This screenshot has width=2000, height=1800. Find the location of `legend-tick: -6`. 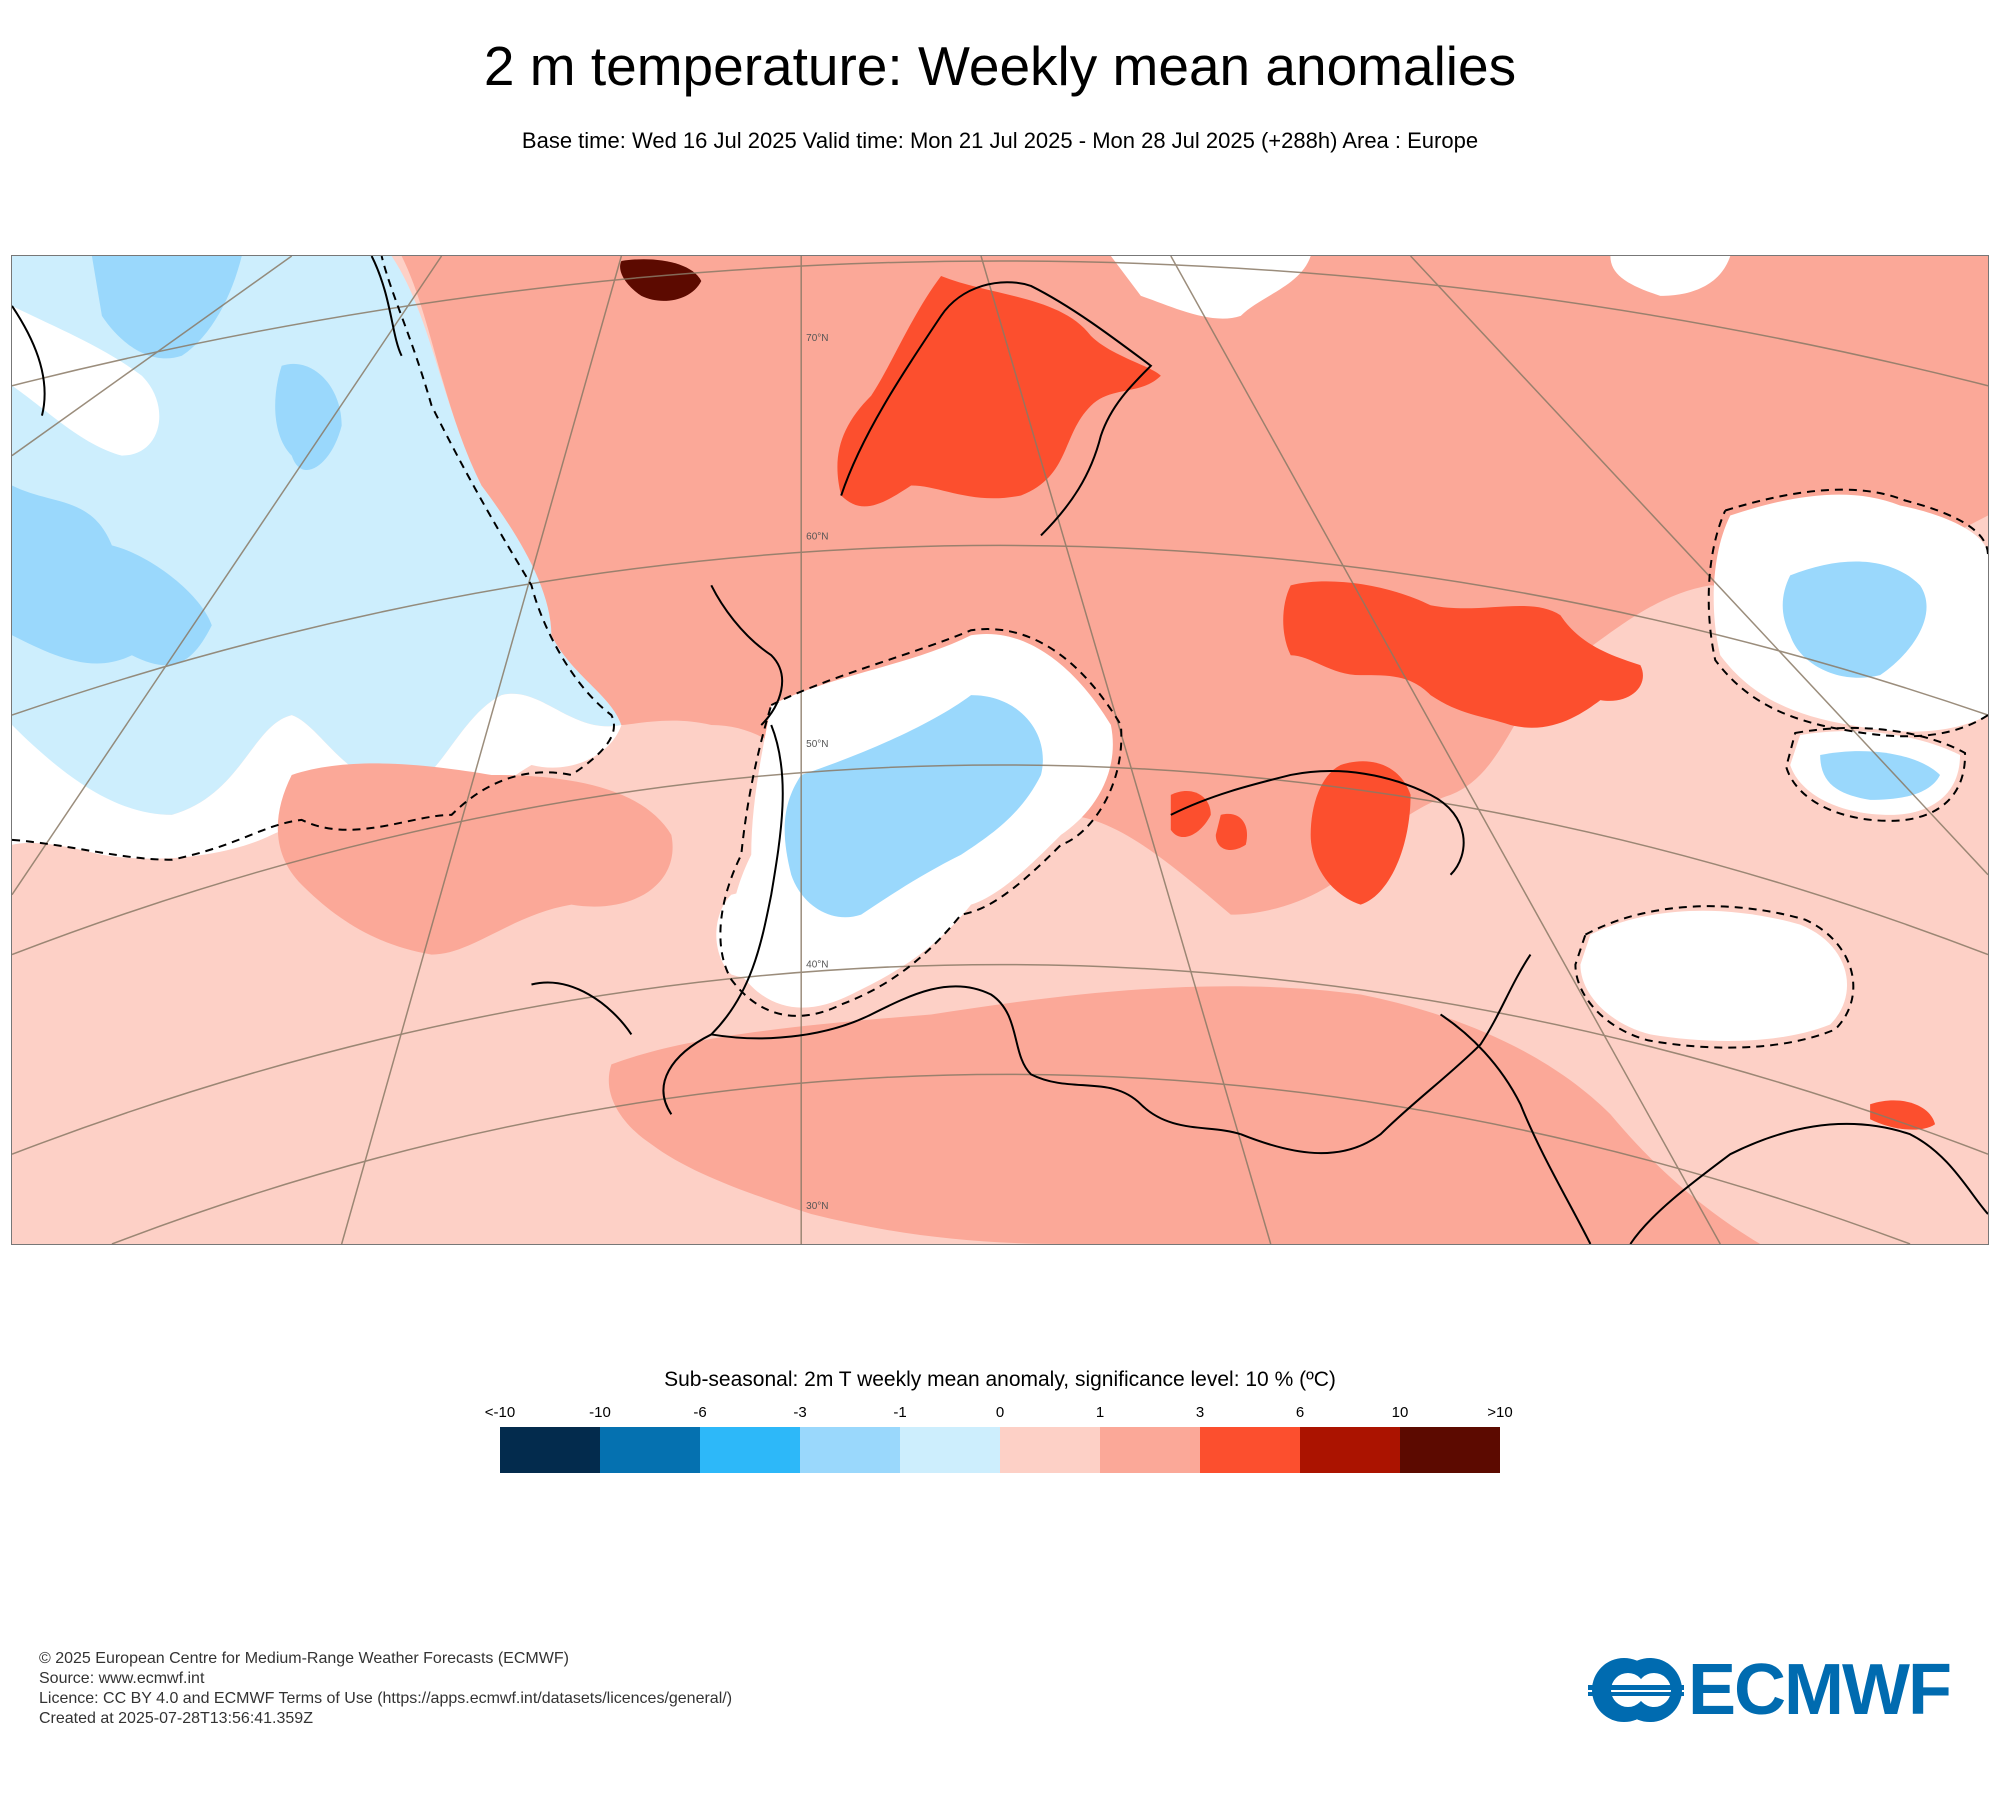

legend-tick: -6 is located at coordinates (700, 1412).